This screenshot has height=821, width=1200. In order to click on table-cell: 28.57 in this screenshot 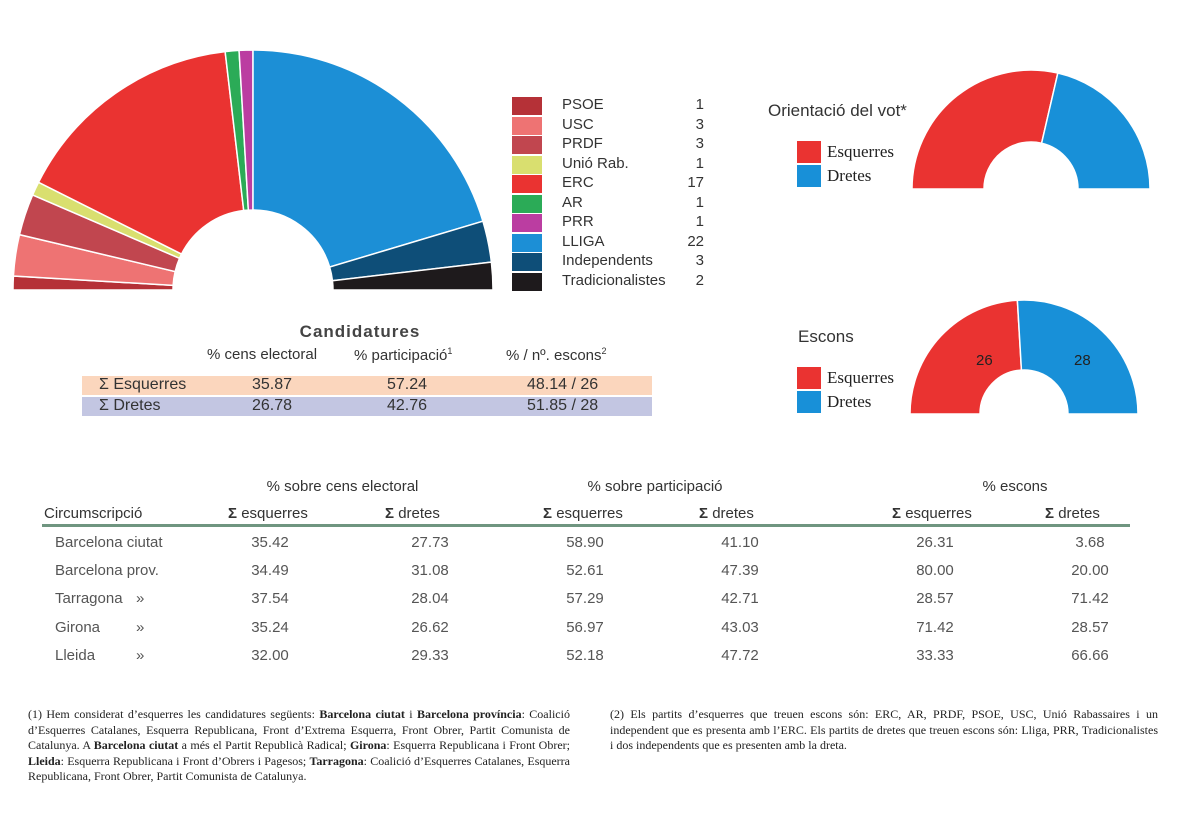, I will do `click(935, 599)`.